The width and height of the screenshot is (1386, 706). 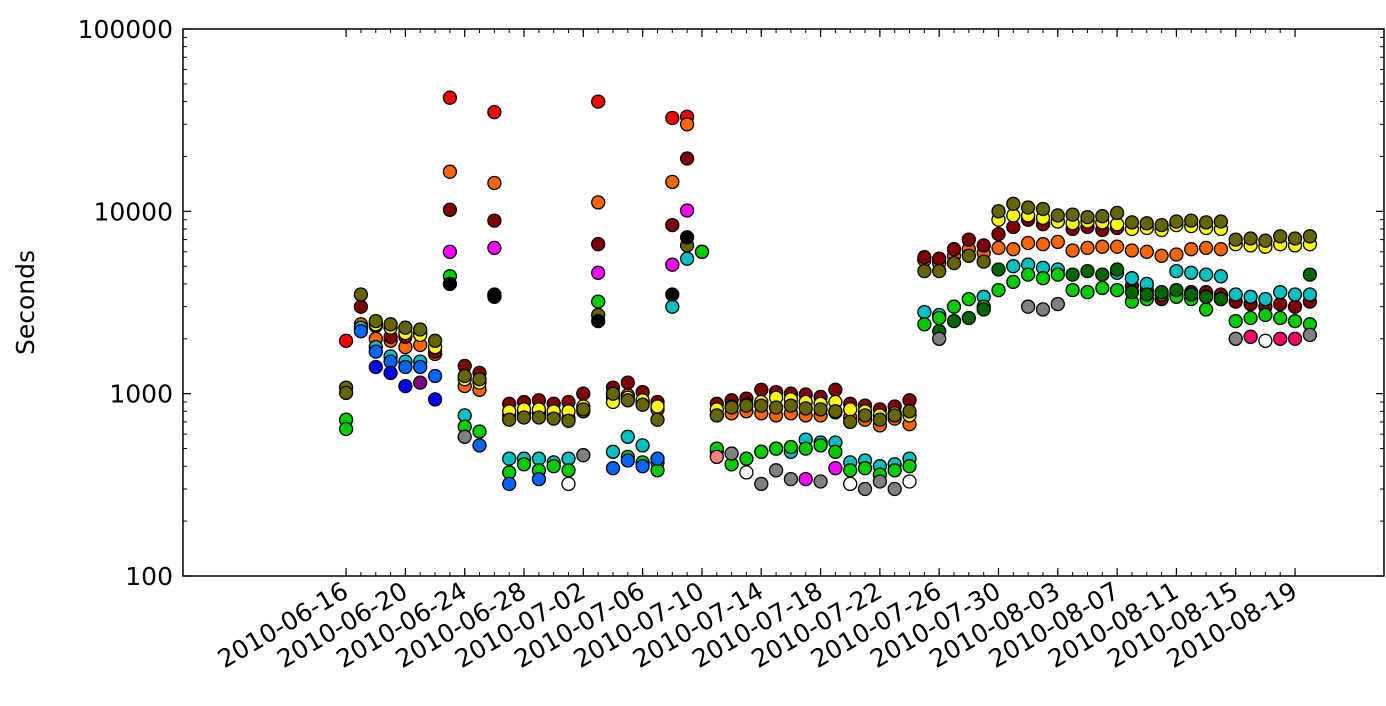 I want to click on y-tick-label: 10000, so click(x=133, y=211).